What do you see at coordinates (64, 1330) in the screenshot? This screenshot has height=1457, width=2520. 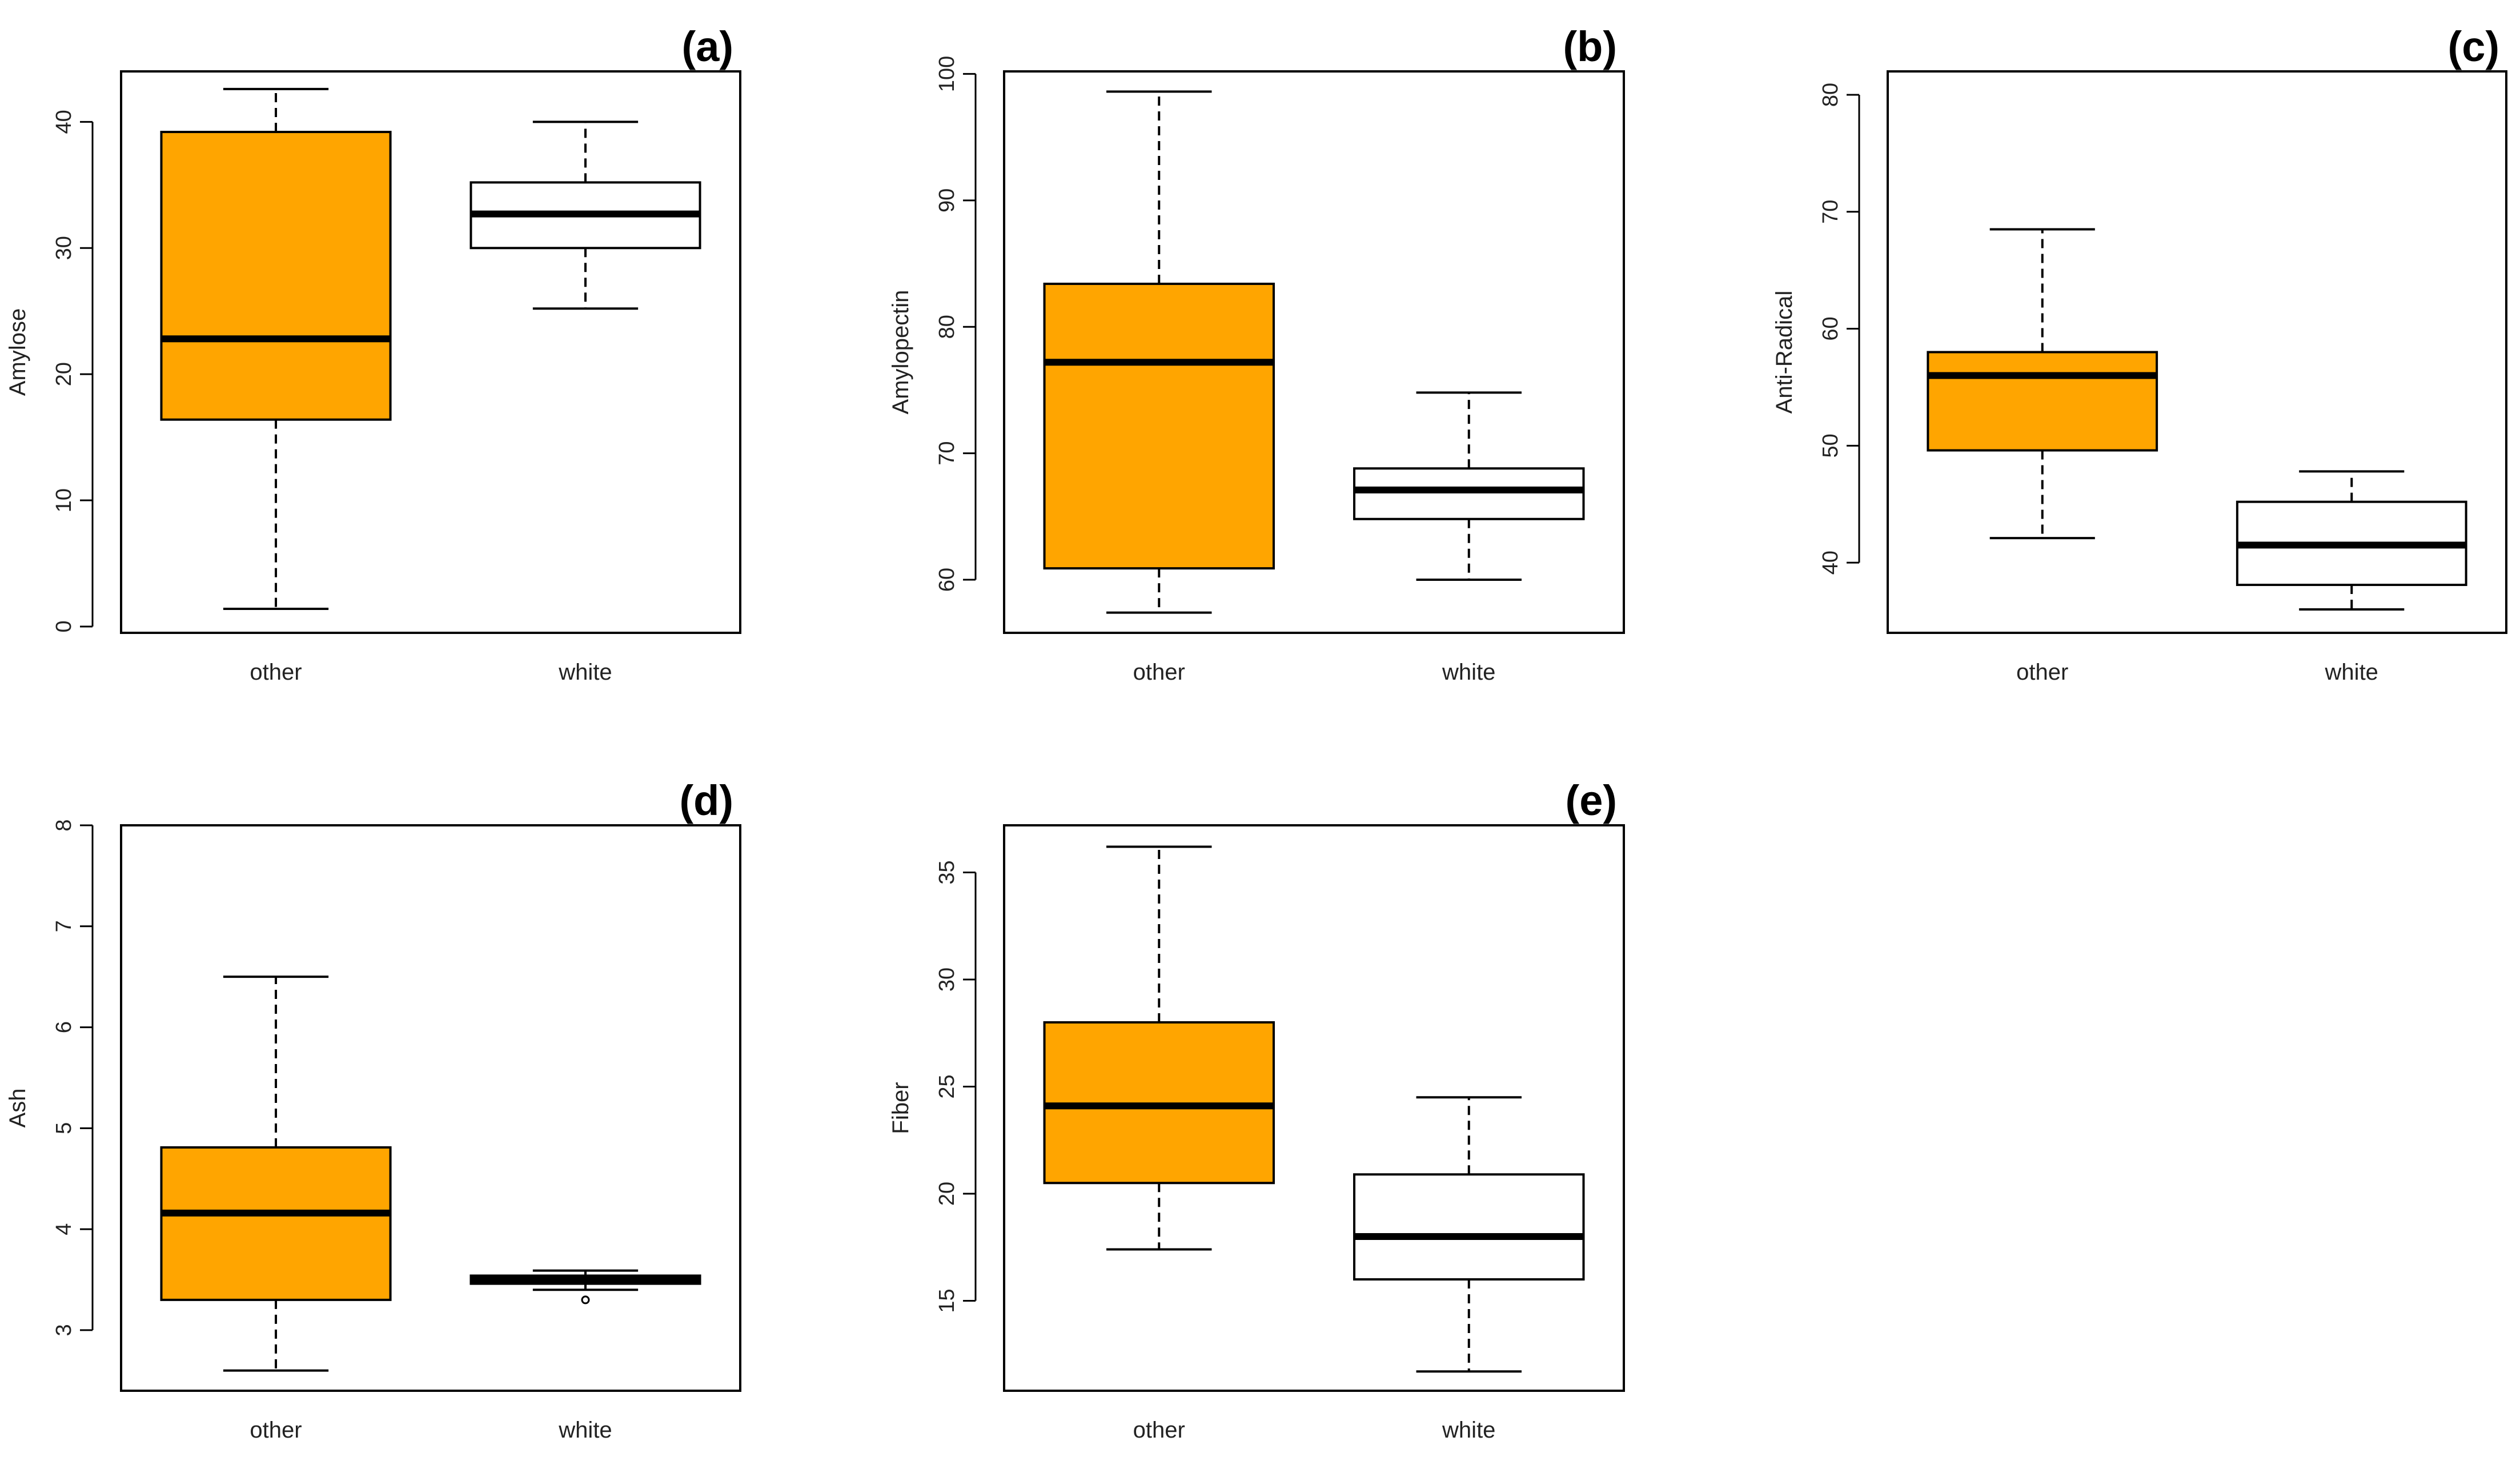 I see `y-tick-label: 3` at bounding box center [64, 1330].